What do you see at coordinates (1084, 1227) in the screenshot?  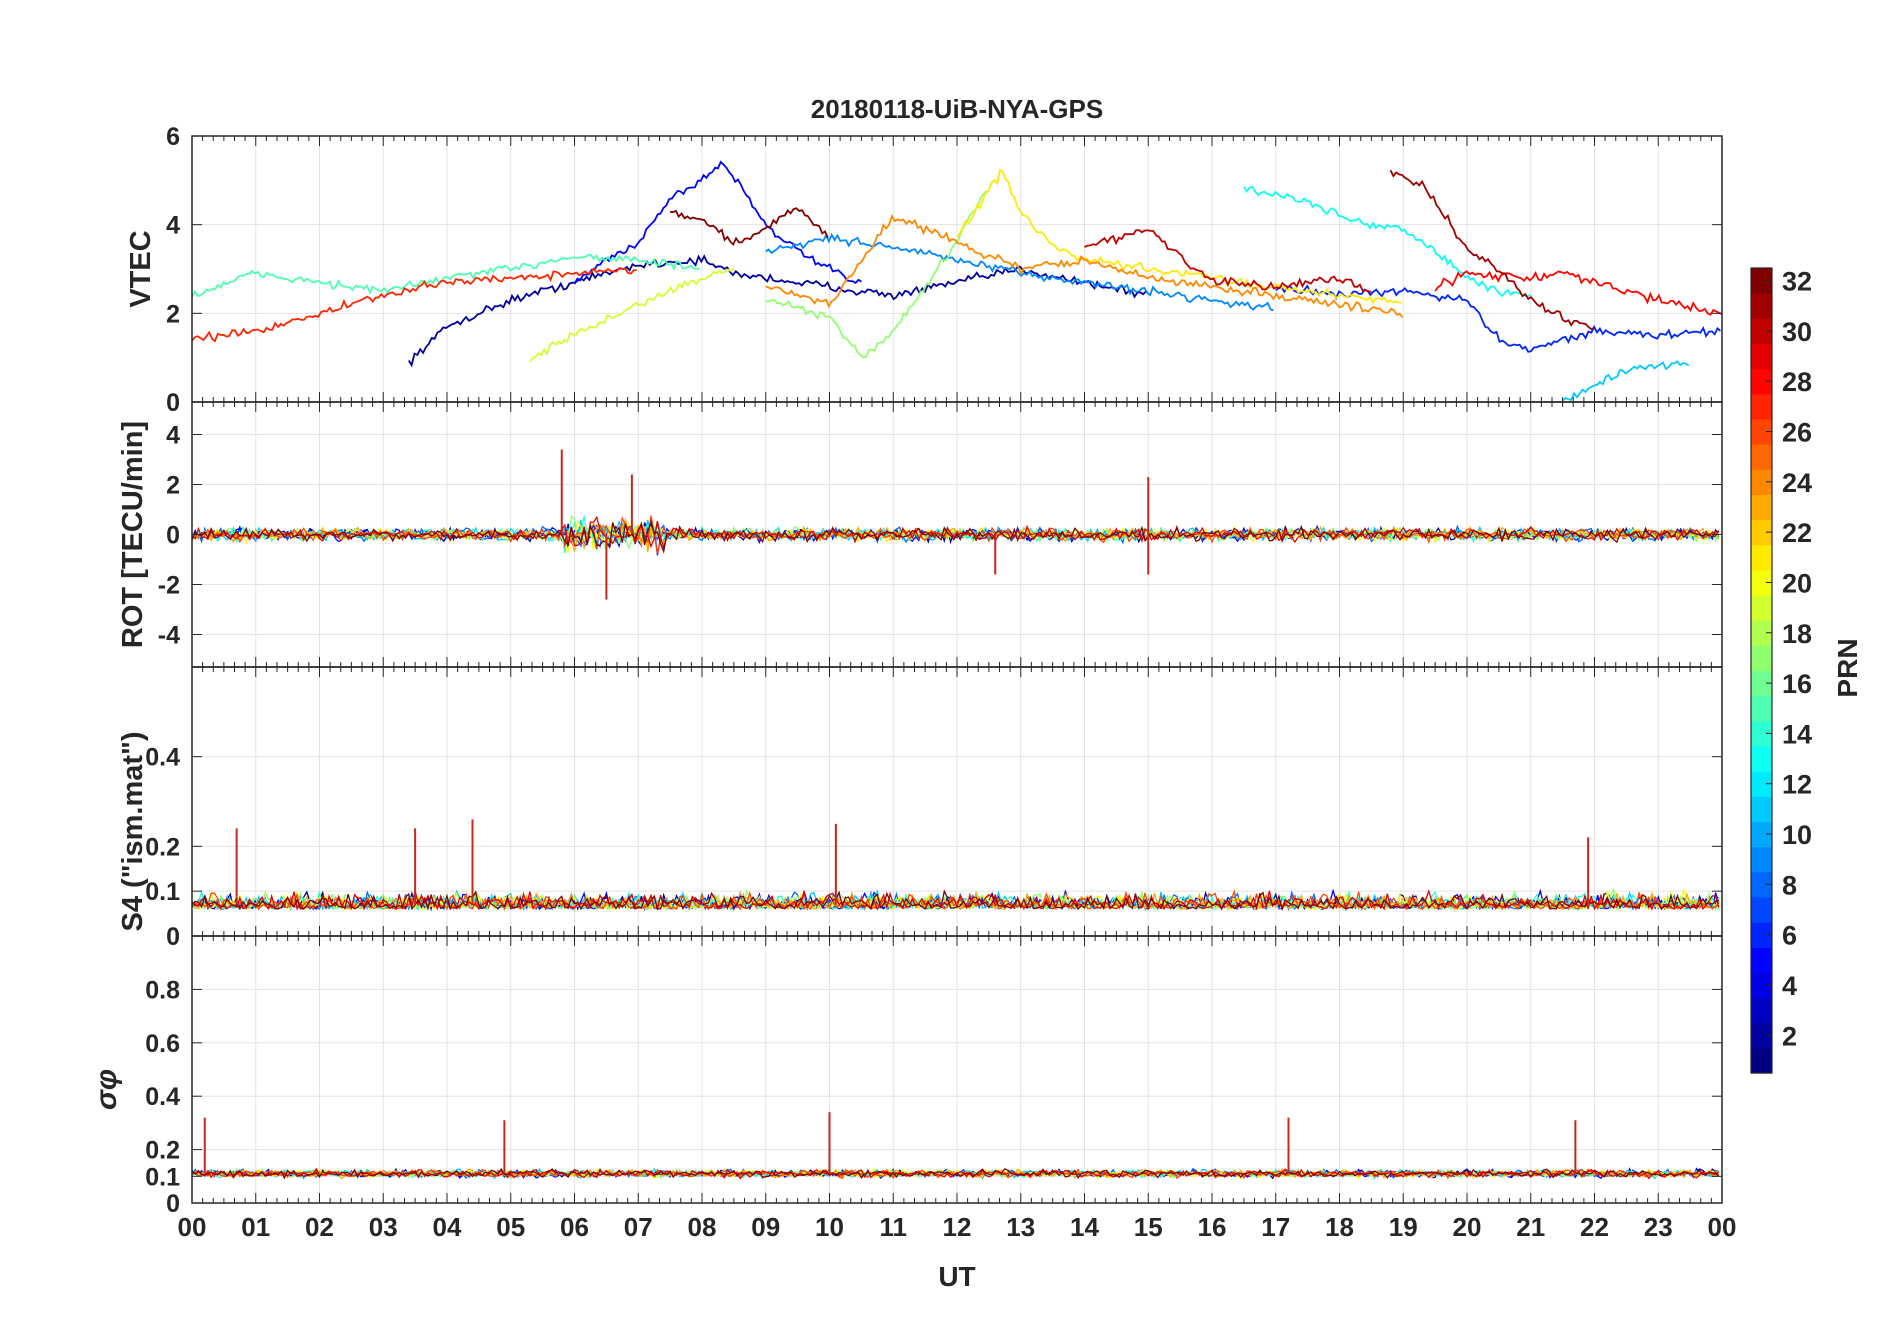 I see `x-tick-label: 14` at bounding box center [1084, 1227].